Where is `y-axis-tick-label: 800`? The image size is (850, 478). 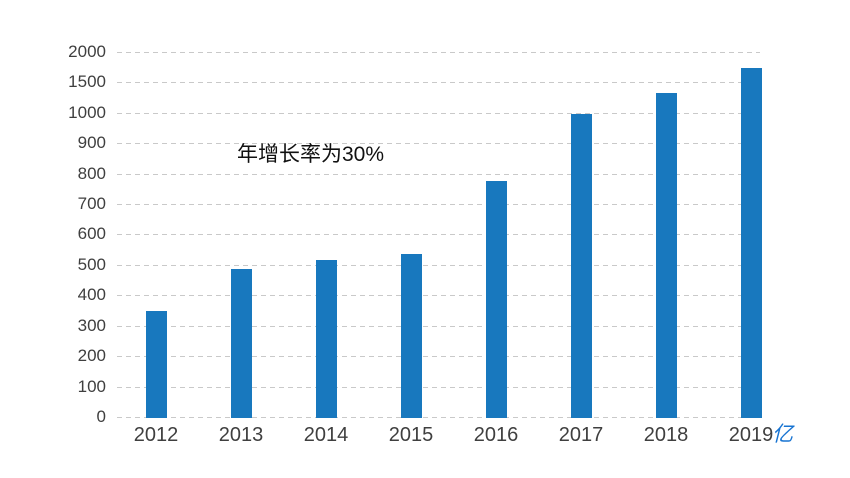
y-axis-tick-label: 800 is located at coordinates (91, 173).